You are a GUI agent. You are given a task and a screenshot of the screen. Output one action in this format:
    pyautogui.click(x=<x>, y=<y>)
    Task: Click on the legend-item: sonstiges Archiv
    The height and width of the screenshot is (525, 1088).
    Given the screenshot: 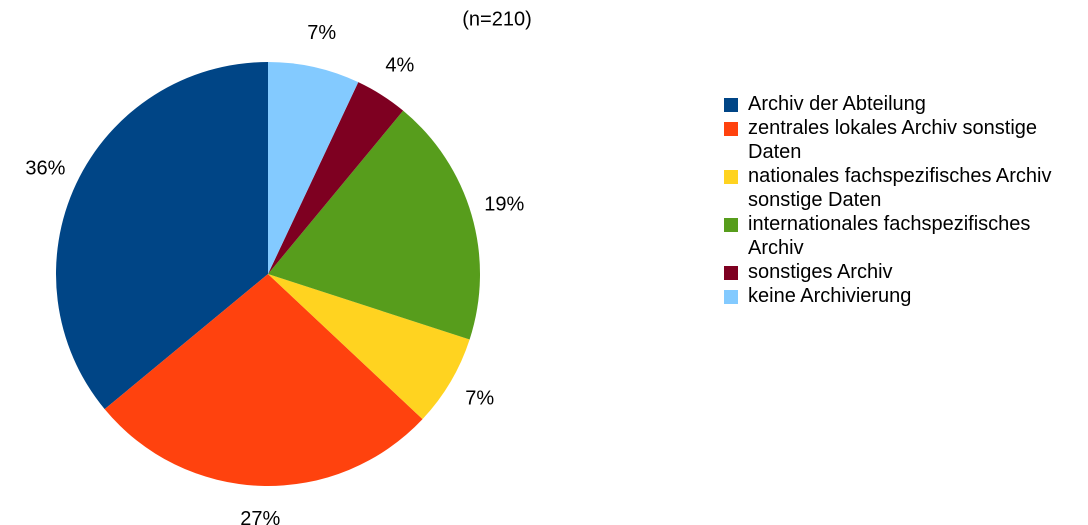 What is the action you would take?
    pyautogui.click(x=903, y=272)
    